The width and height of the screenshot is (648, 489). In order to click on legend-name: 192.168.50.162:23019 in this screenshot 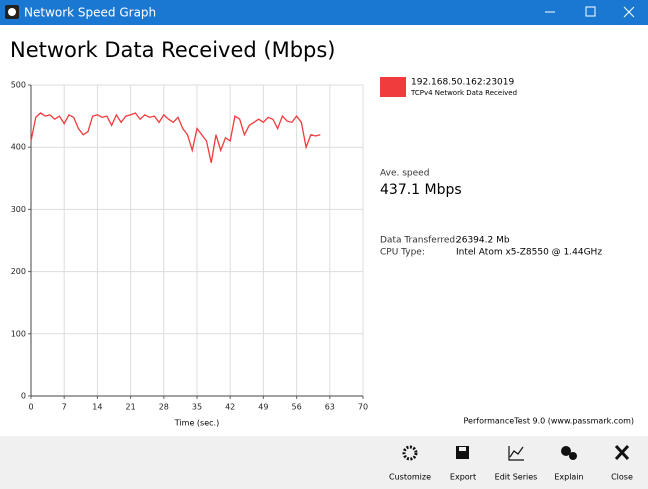, I will do `click(463, 83)`.